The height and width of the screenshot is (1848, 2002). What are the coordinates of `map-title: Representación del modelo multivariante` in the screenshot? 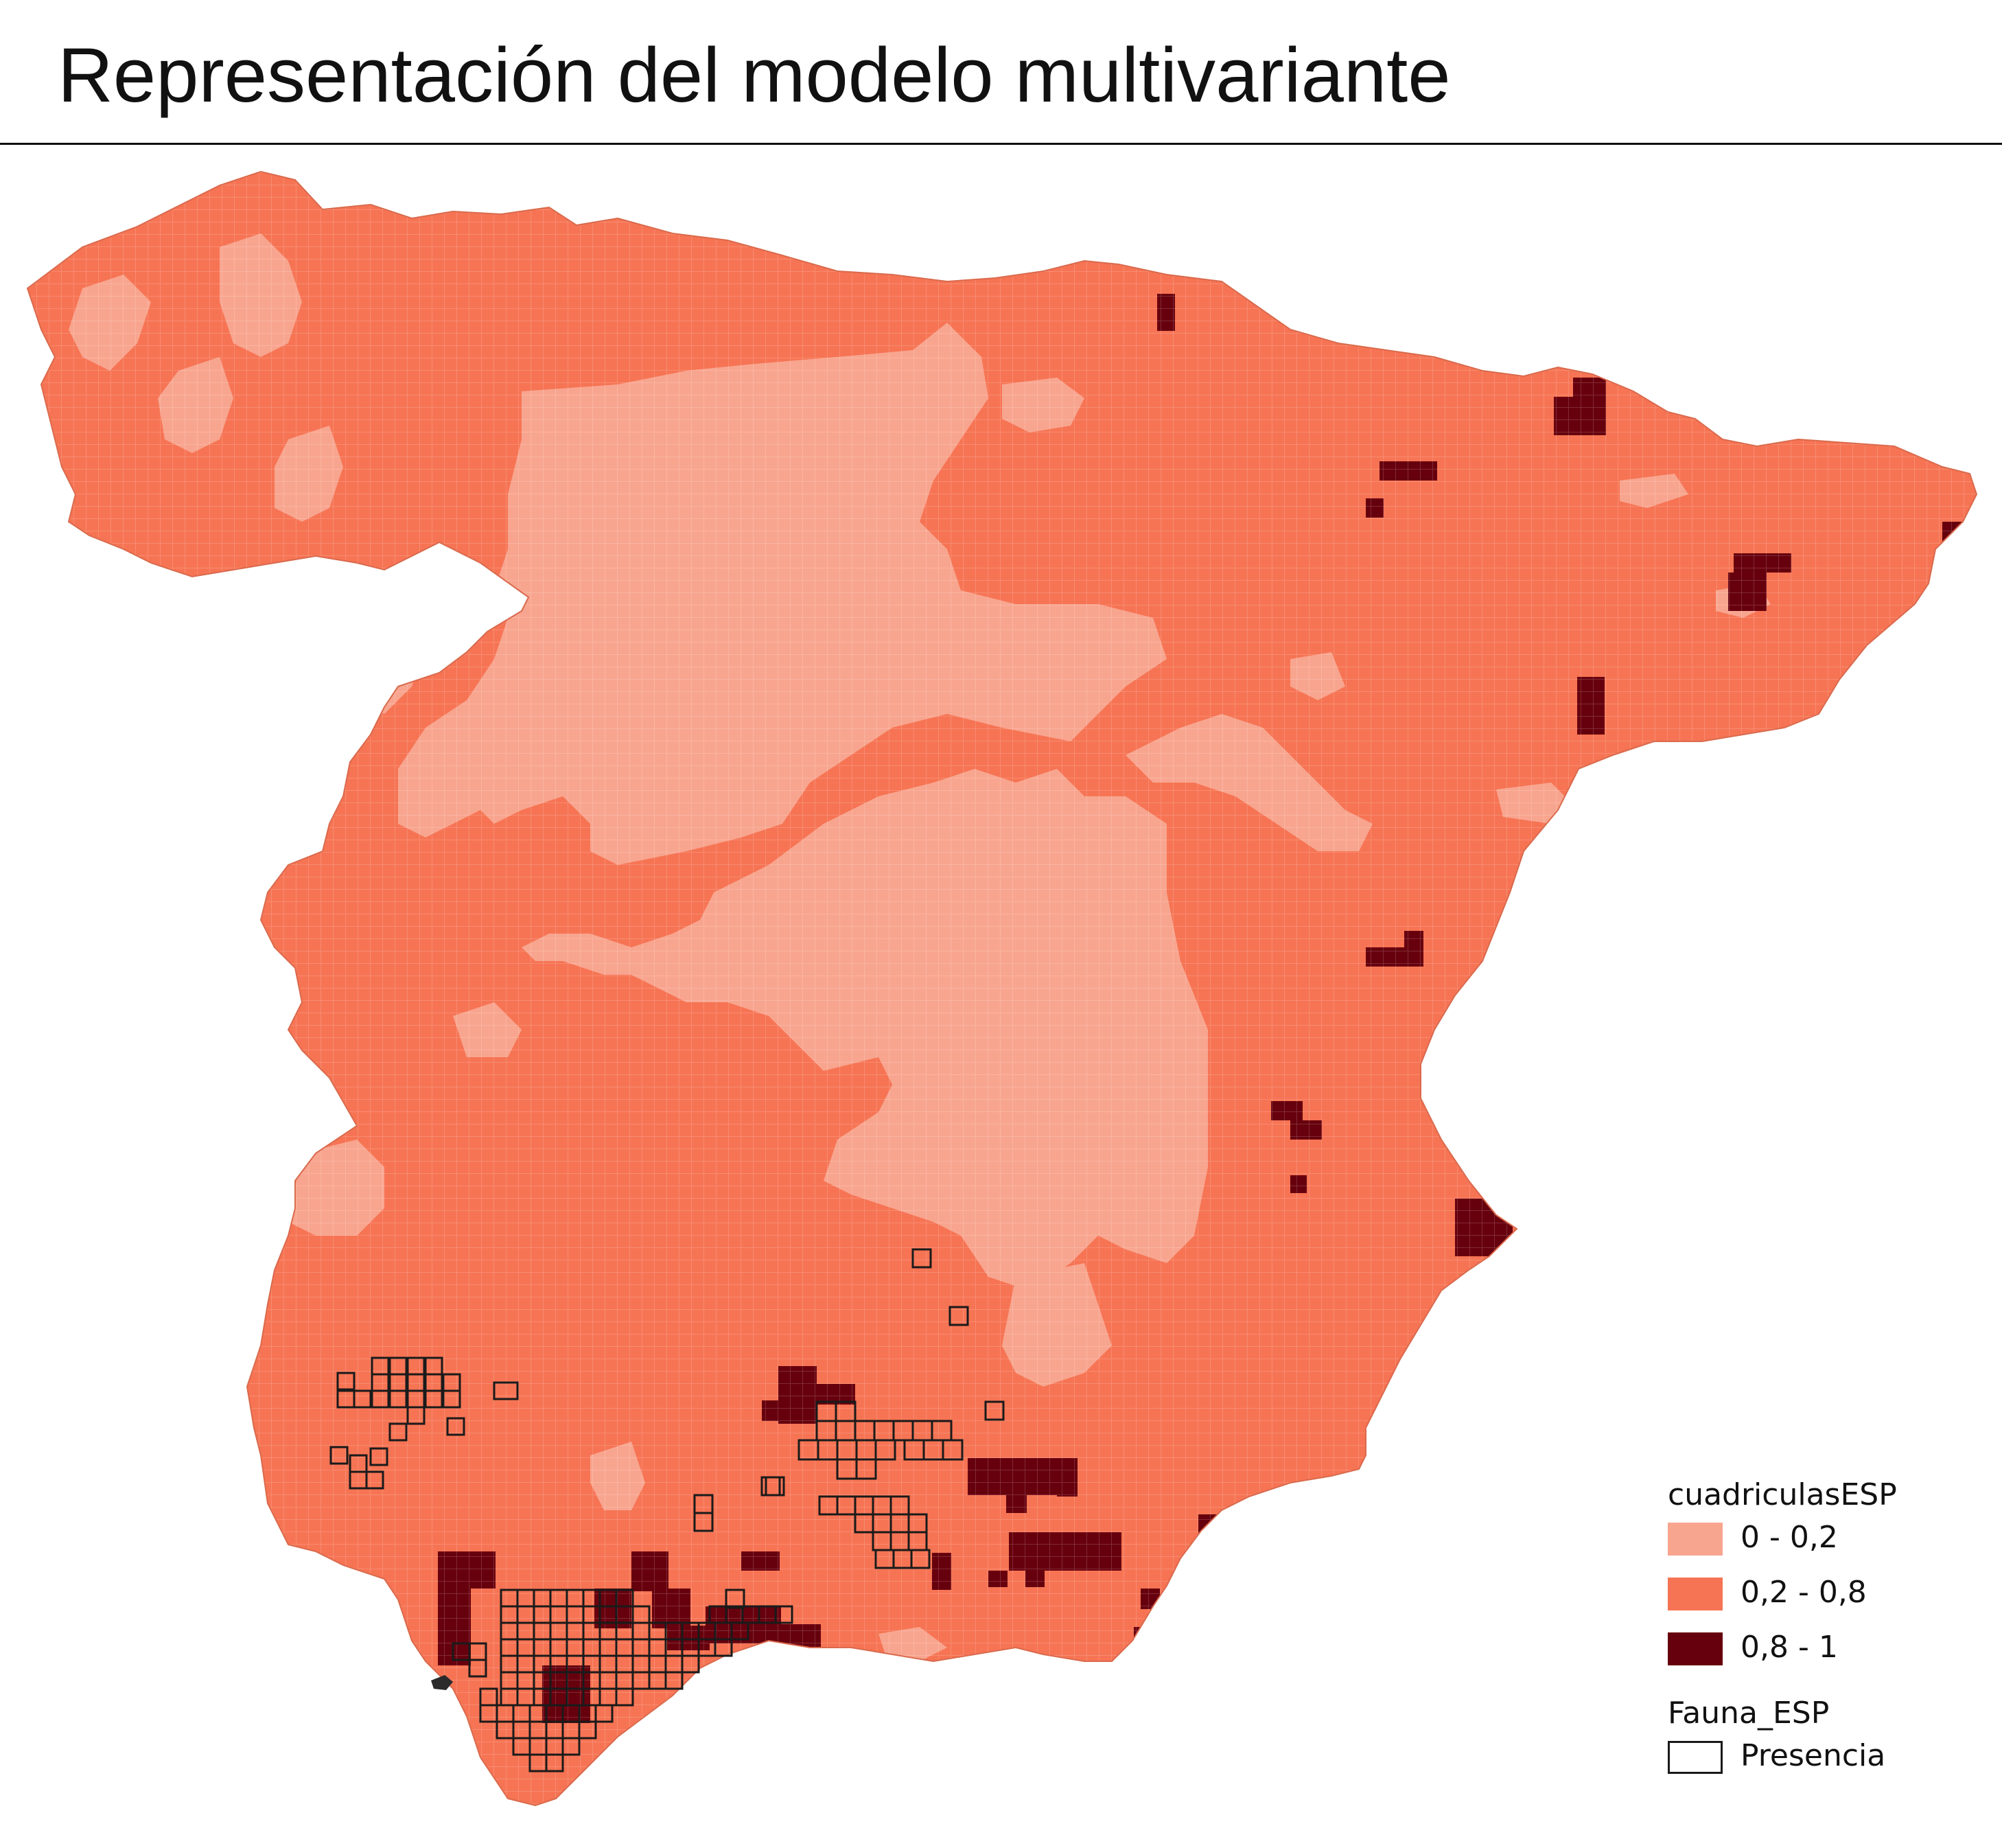 It's located at (755, 75).